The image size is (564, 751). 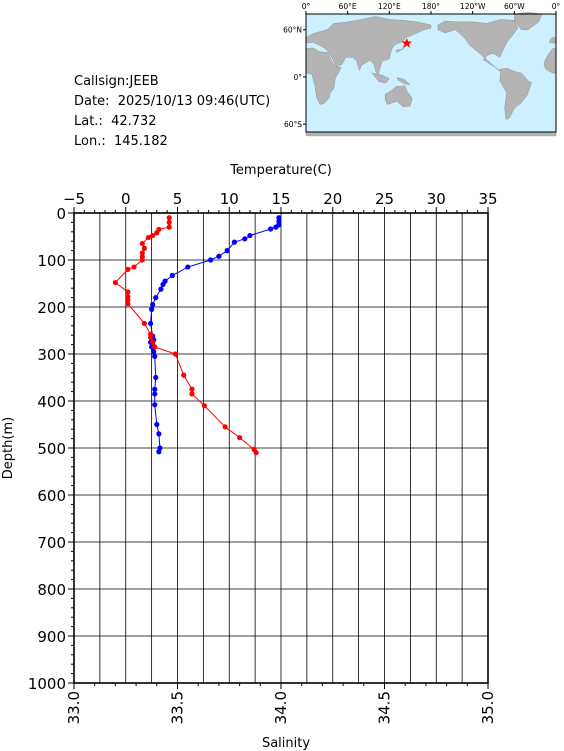 What do you see at coordinates (332, 199) in the screenshot?
I see `temperature-tick-label: 20` at bounding box center [332, 199].